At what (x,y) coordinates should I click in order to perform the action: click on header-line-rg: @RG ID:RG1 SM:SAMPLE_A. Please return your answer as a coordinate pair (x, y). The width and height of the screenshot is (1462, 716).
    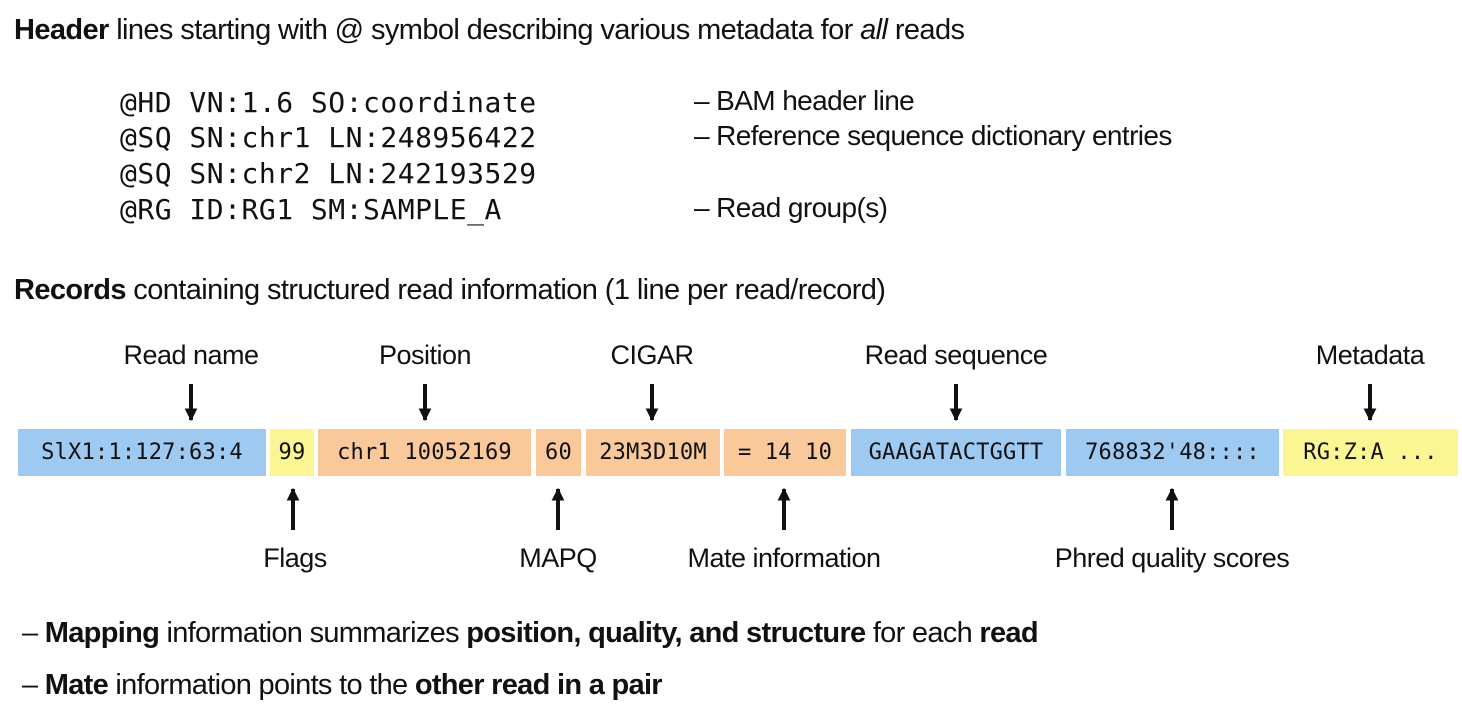
    Looking at the image, I should click on (311, 209).